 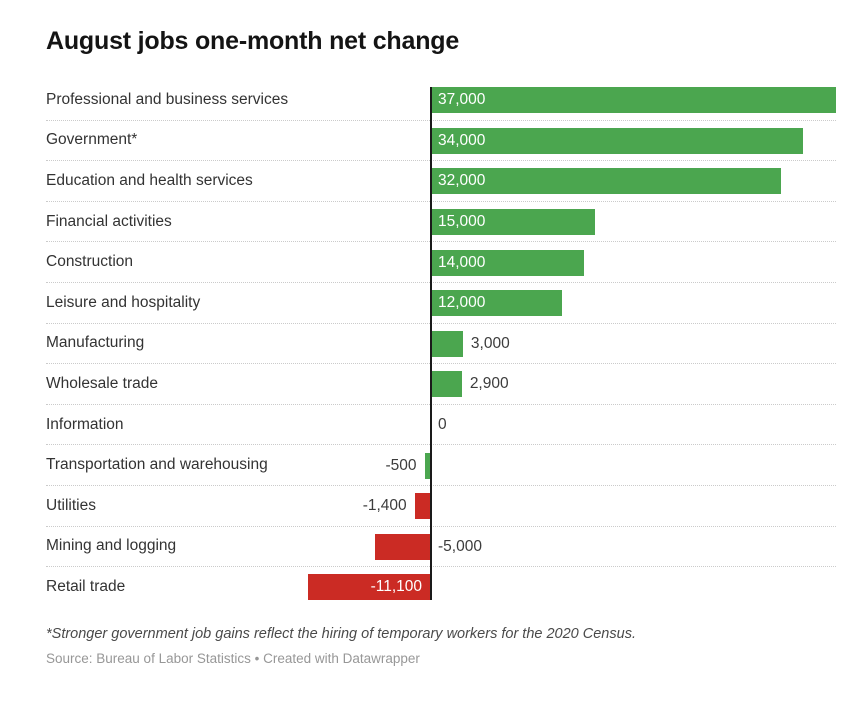 What do you see at coordinates (462, 181) in the screenshot?
I see `value-label: 32,000` at bounding box center [462, 181].